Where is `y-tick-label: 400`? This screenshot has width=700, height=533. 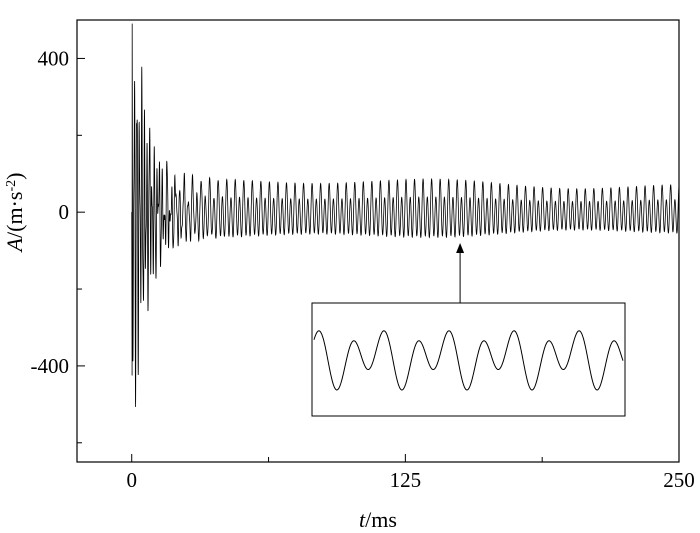 y-tick-label: 400 is located at coordinates (54, 58).